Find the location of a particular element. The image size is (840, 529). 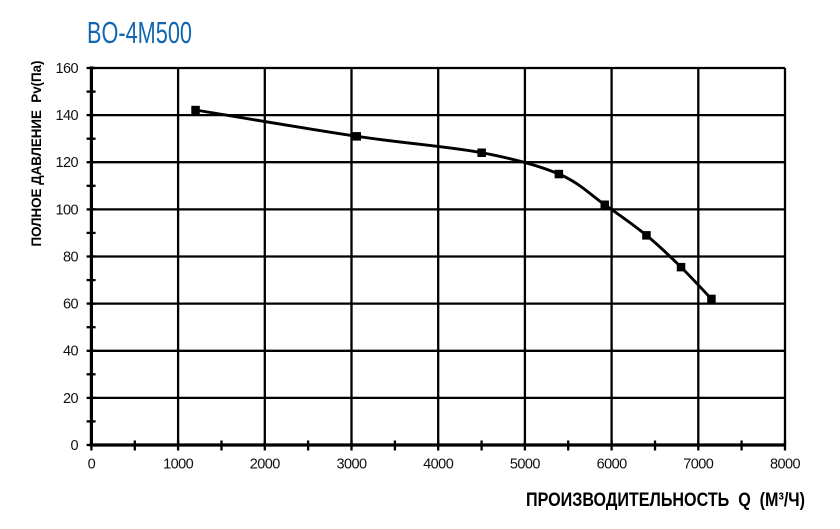

svg-text: 120 is located at coordinates (66, 163).